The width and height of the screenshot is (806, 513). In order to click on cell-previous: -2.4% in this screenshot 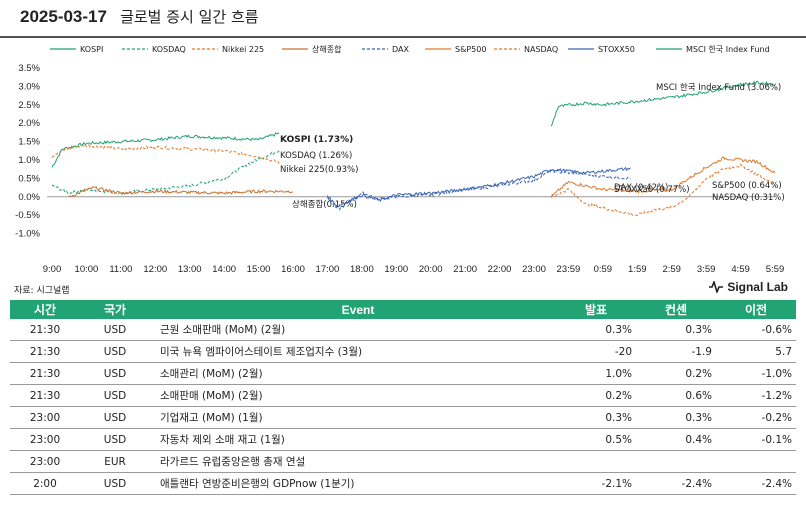, I will do `click(756, 483)`.